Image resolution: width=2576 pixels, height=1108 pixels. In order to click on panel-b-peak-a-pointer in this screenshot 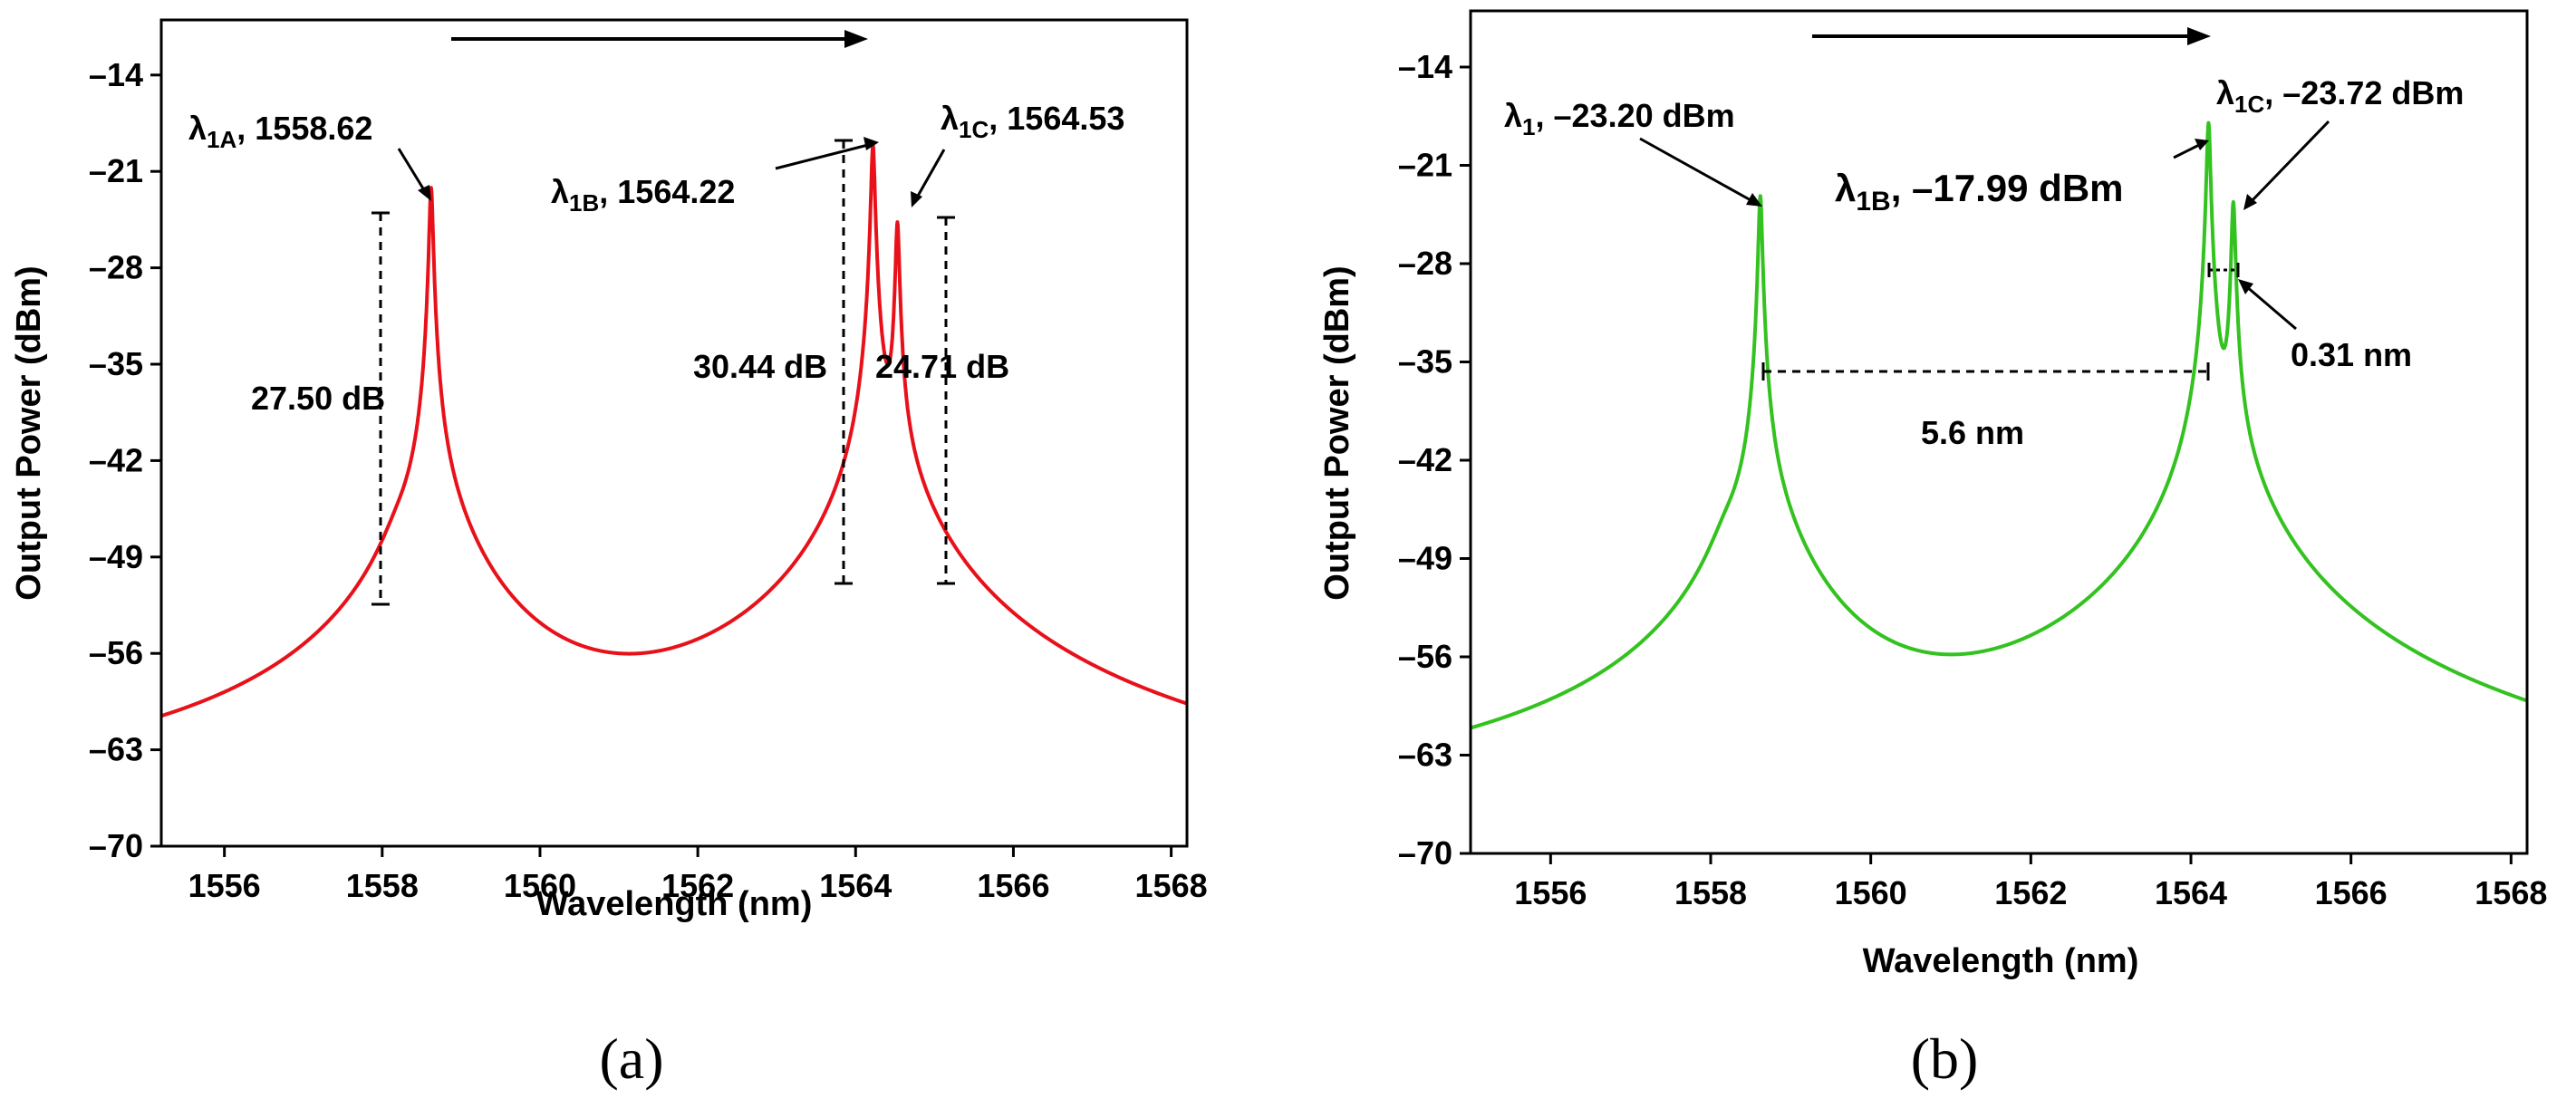, I will do `click(1696, 170)`.